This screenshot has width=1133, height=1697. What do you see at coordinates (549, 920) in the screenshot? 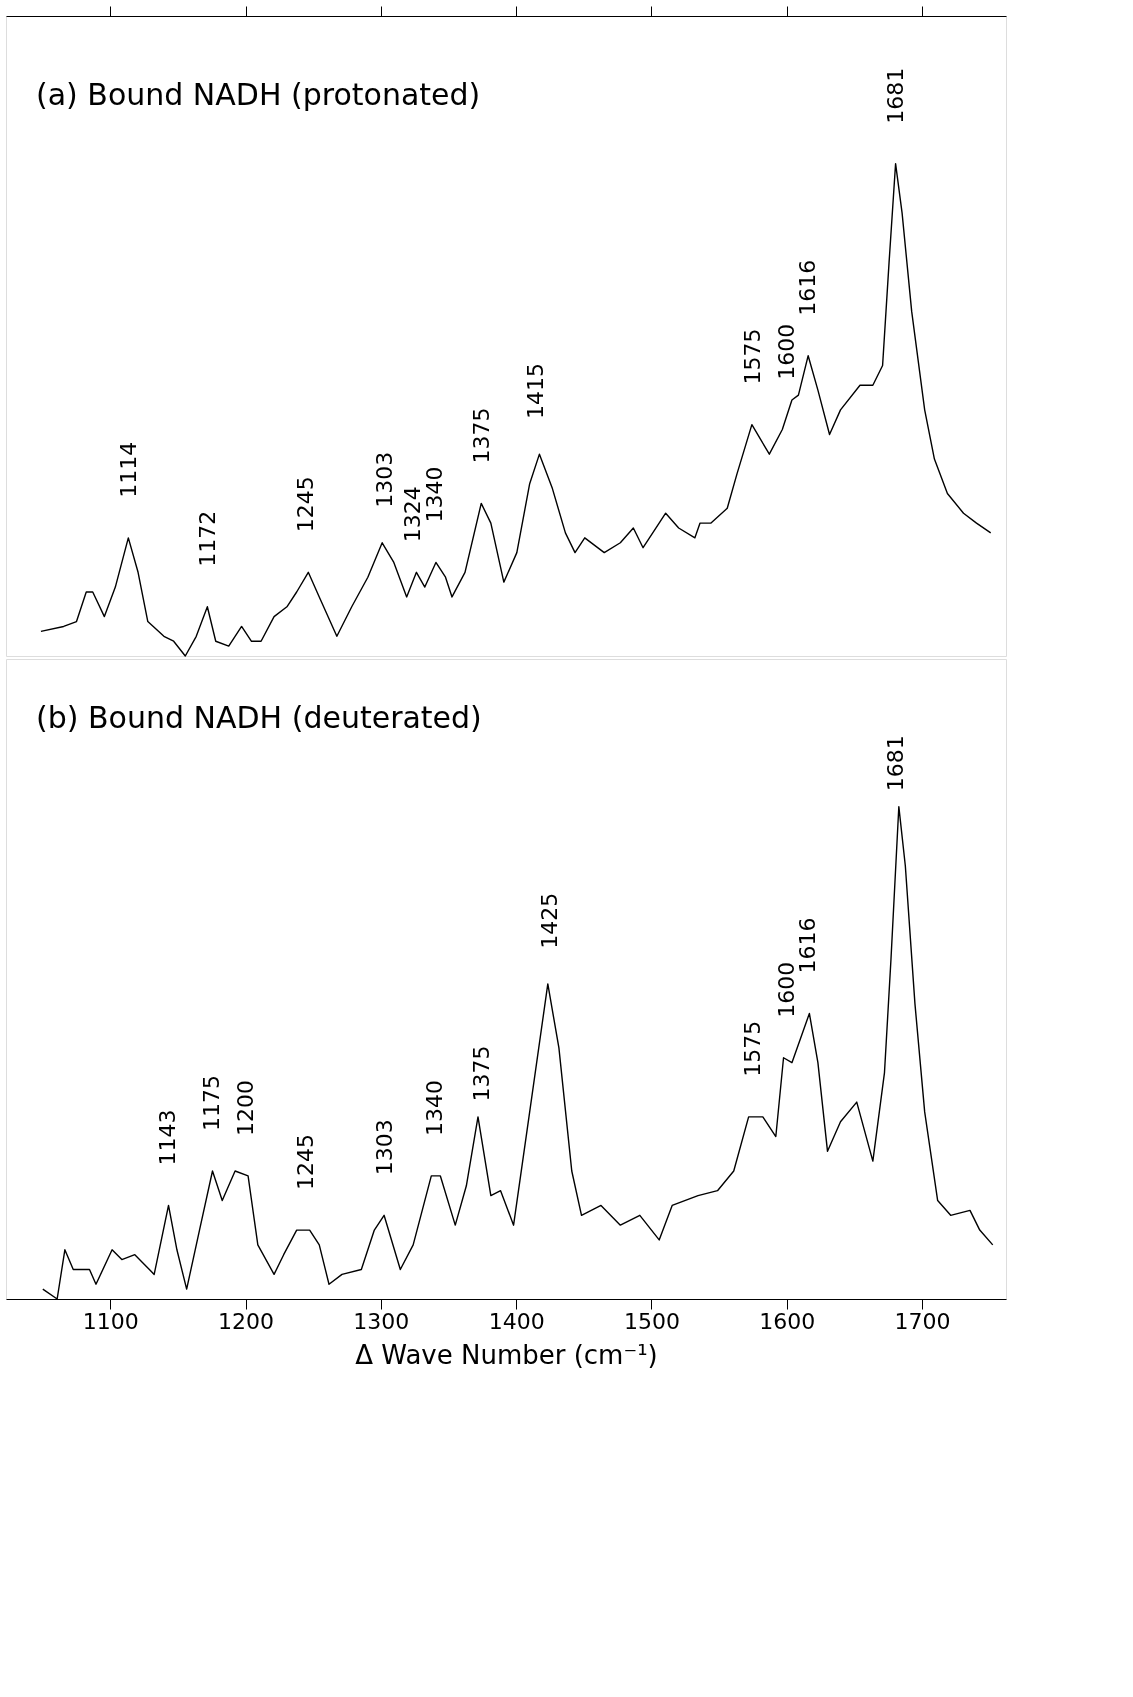
I see `annotation: 1425` at bounding box center [549, 920].